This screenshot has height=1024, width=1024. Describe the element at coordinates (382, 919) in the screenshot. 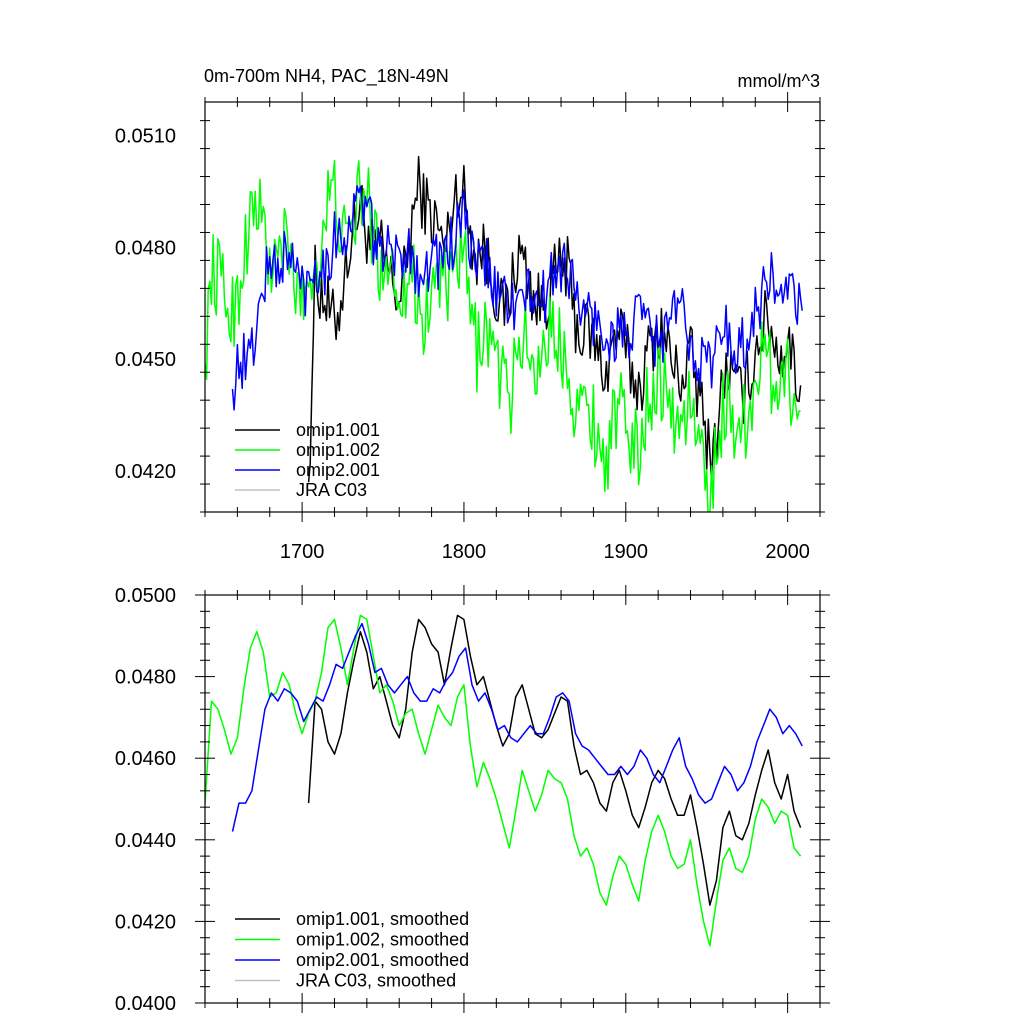

I see `legend-label: omip1.001, smoothed` at that location.